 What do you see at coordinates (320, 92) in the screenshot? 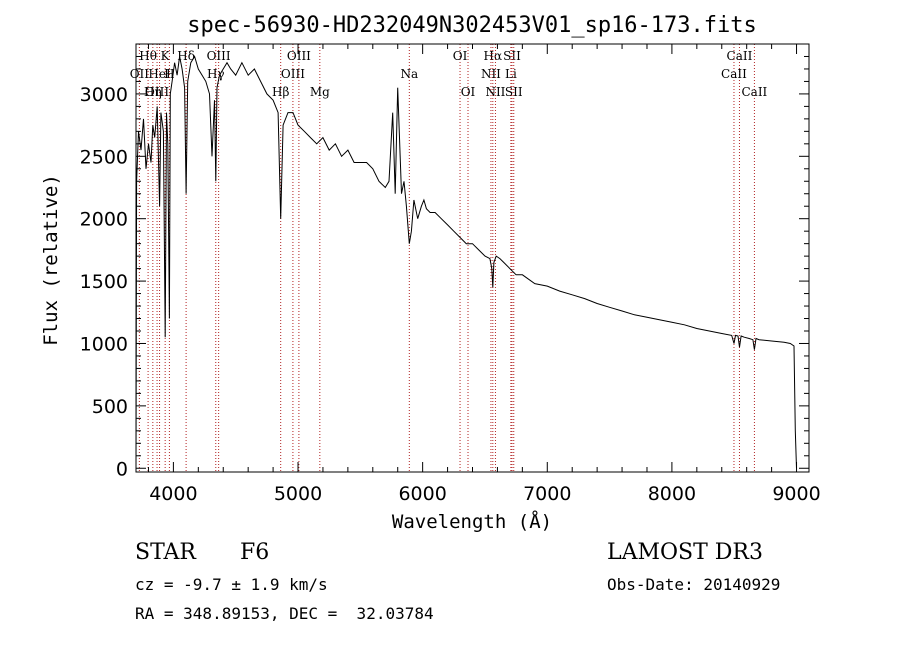
I see `spectral-line-label: Mg` at bounding box center [320, 92].